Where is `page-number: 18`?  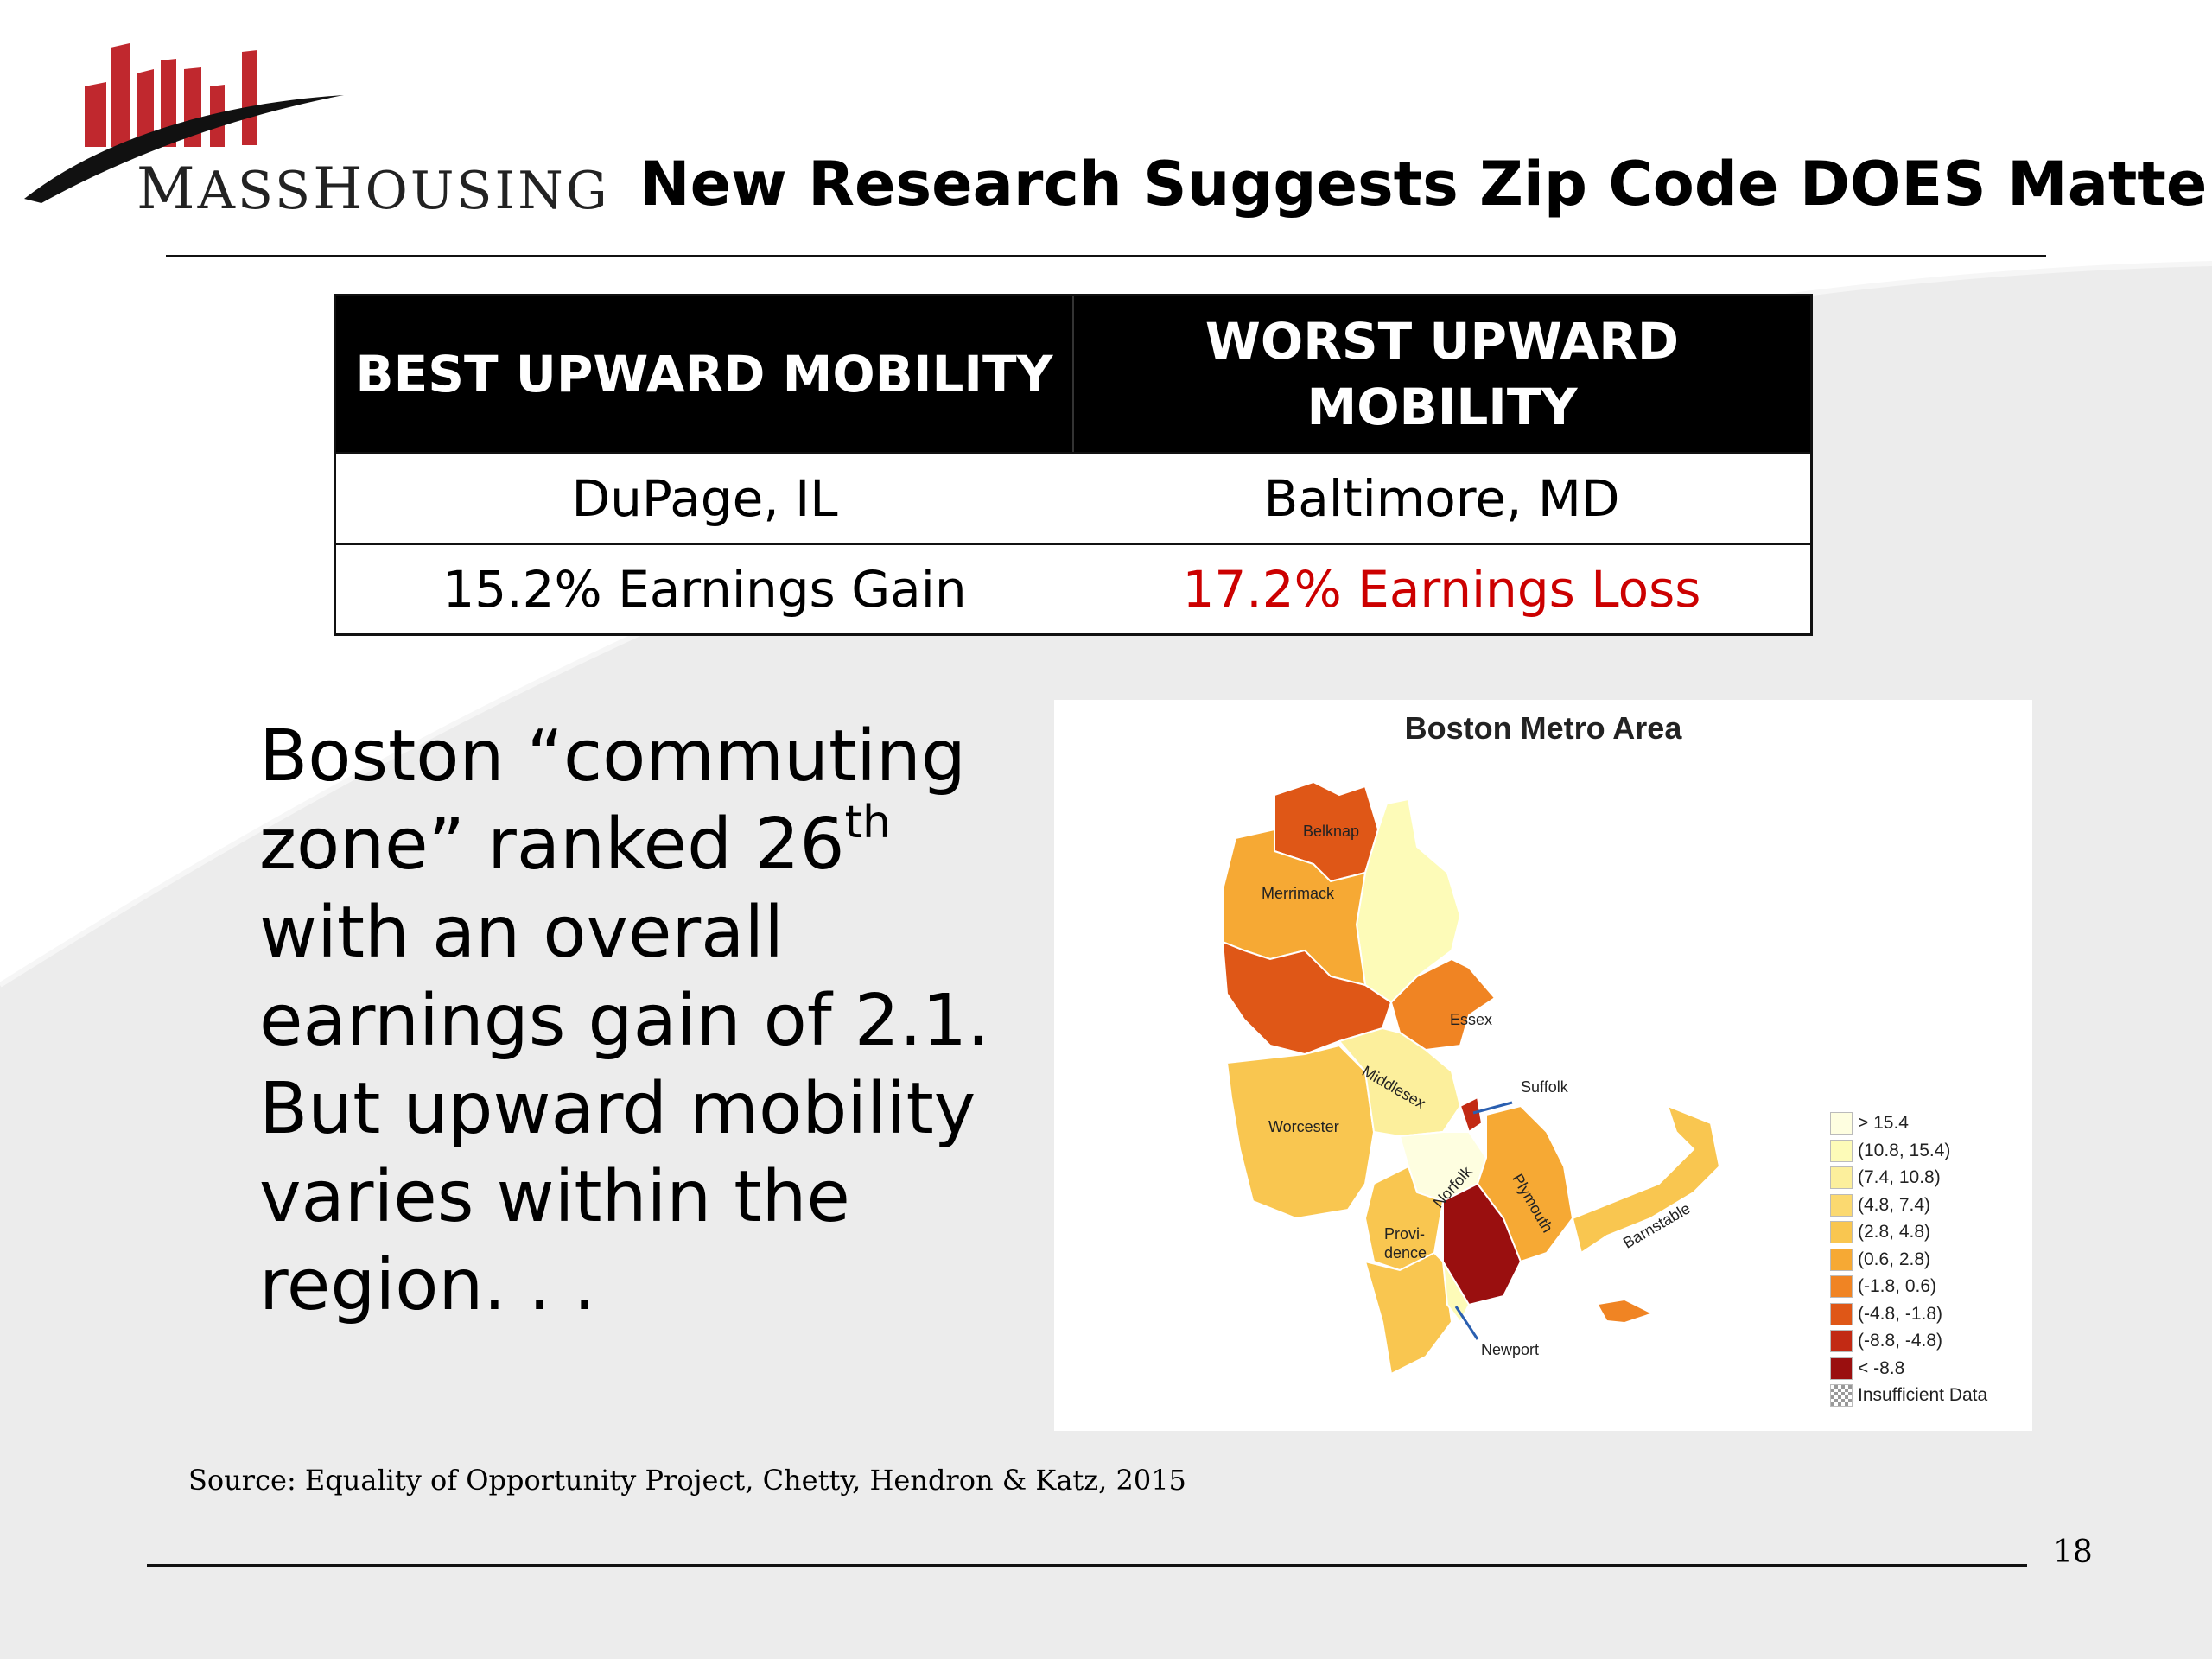
page-number: 18 is located at coordinates (2073, 1552).